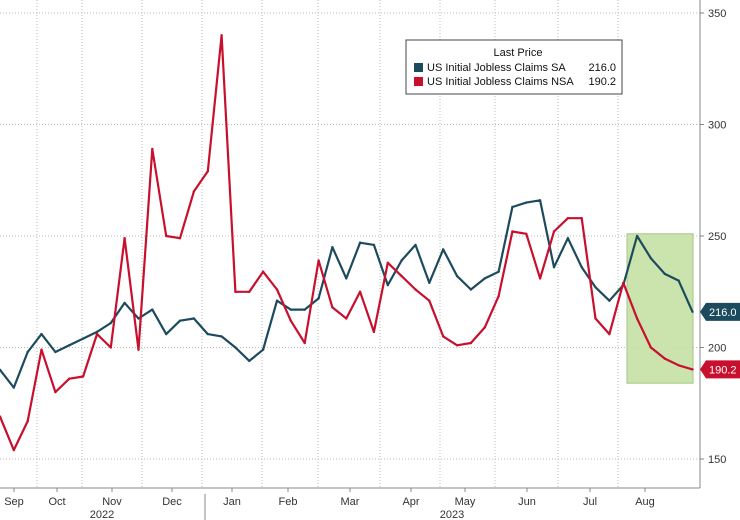 Image resolution: width=740 pixels, height=520 pixels. What do you see at coordinates (723, 313) in the screenshot?
I see `last-value-label: 216.0` at bounding box center [723, 313].